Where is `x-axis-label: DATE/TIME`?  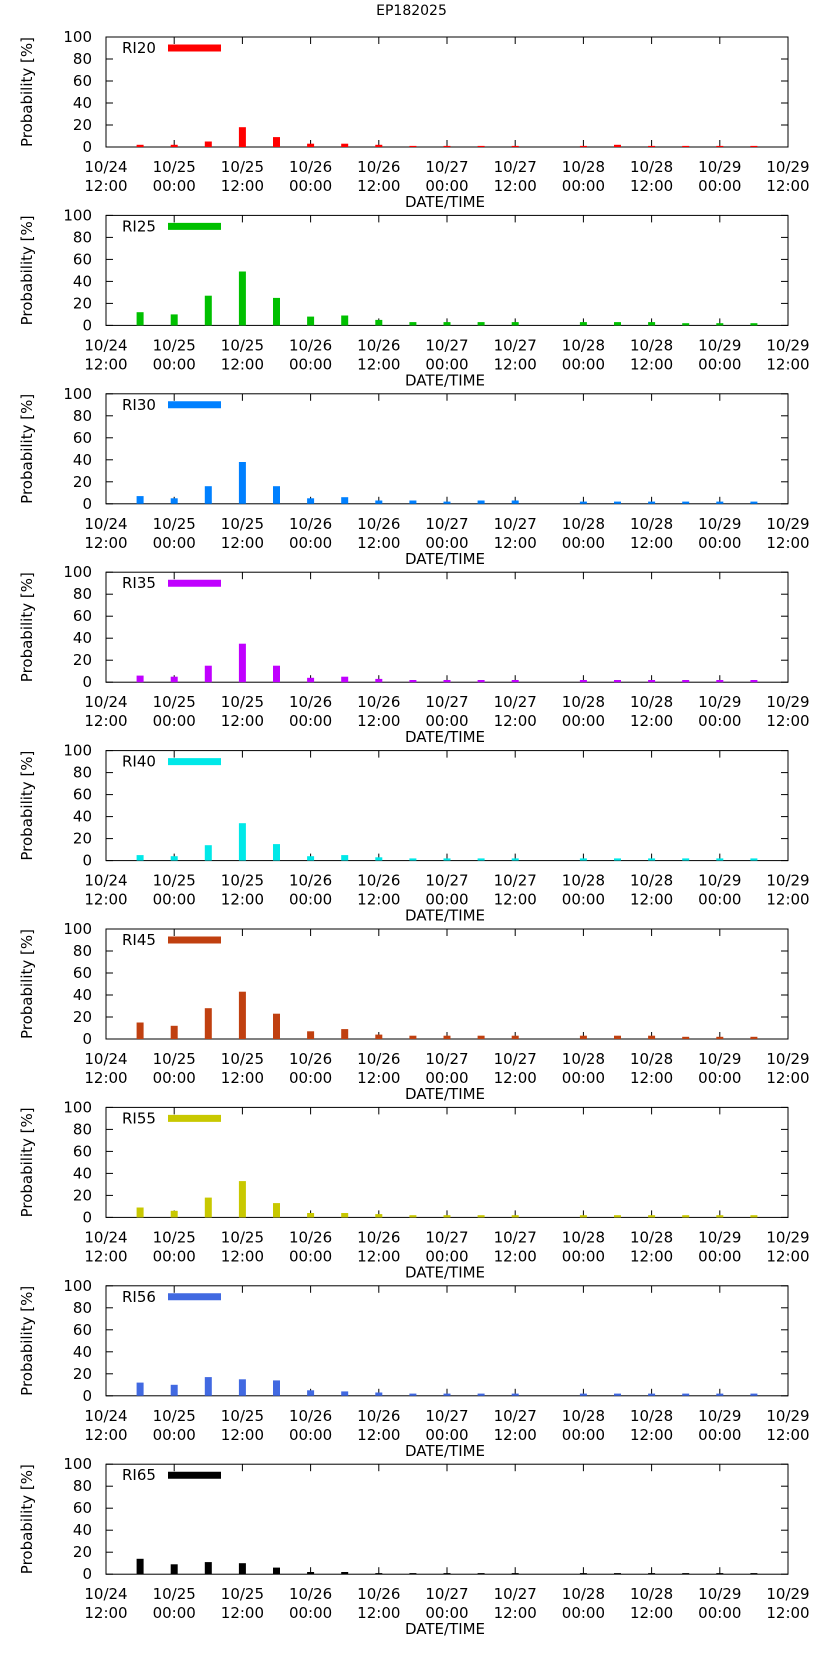 x-axis-label: DATE/TIME is located at coordinates (445, 1094).